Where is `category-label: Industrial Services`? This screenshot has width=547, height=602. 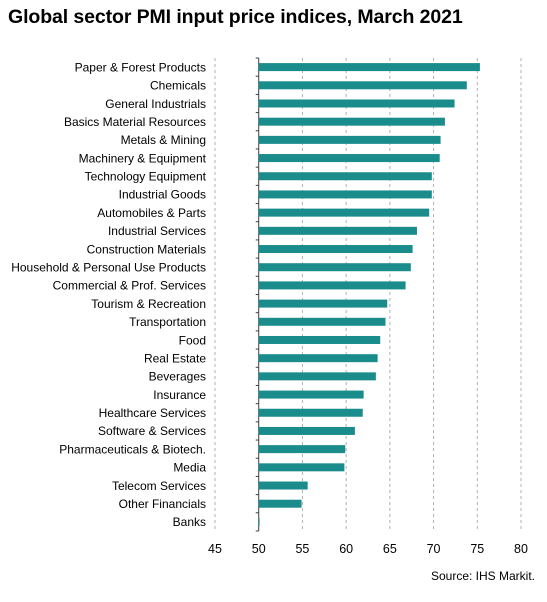
category-label: Industrial Services is located at coordinates (157, 231).